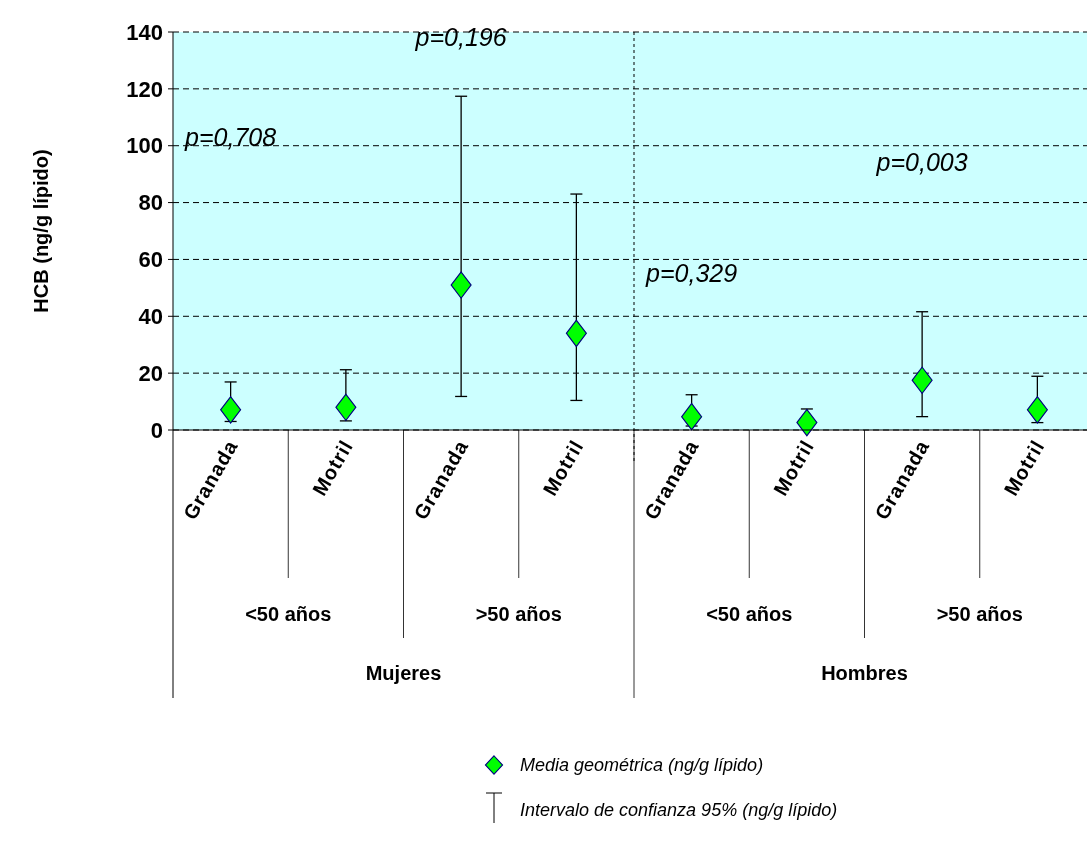 This screenshot has height=851, width=1087. Describe the element at coordinates (691, 273) in the screenshot. I see `annotation: p=0,329` at that location.